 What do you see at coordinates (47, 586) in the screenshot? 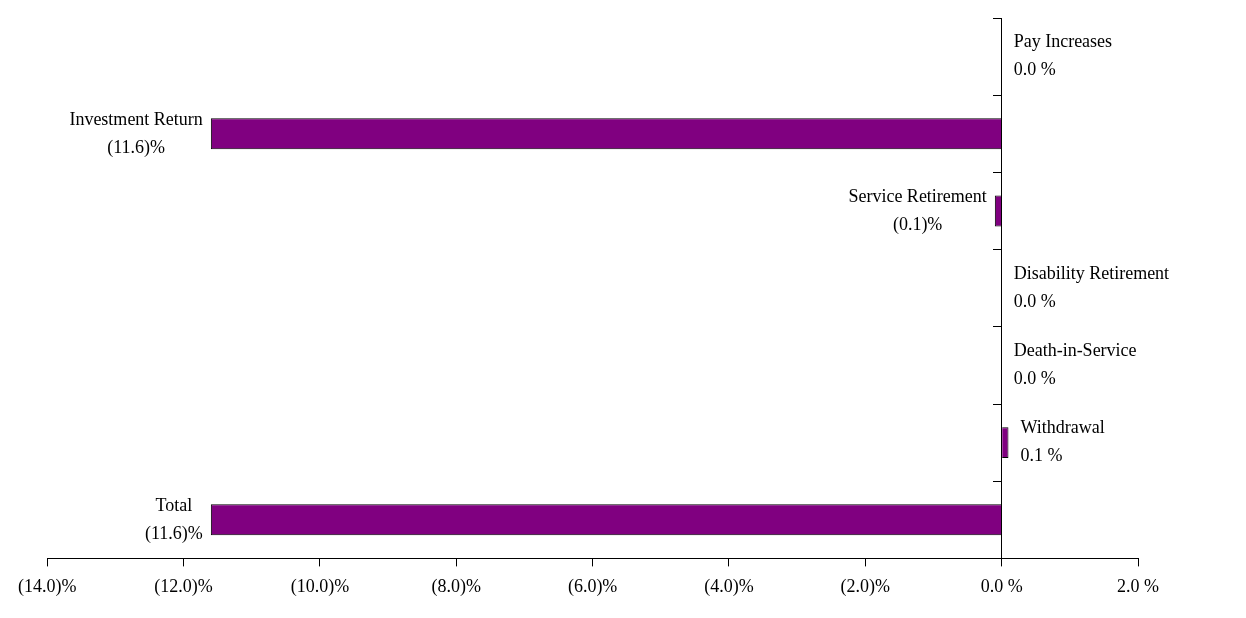
I see `x-tick-label: (14.0)%` at bounding box center [47, 586].